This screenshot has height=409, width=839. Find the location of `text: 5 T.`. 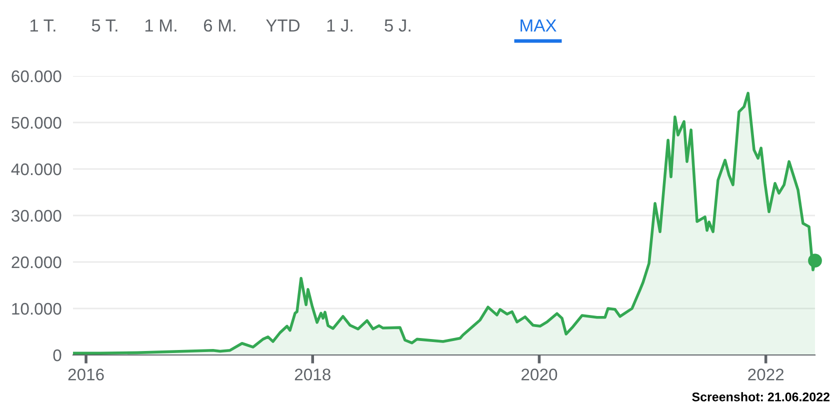

text: 5 T. is located at coordinates (105, 26).